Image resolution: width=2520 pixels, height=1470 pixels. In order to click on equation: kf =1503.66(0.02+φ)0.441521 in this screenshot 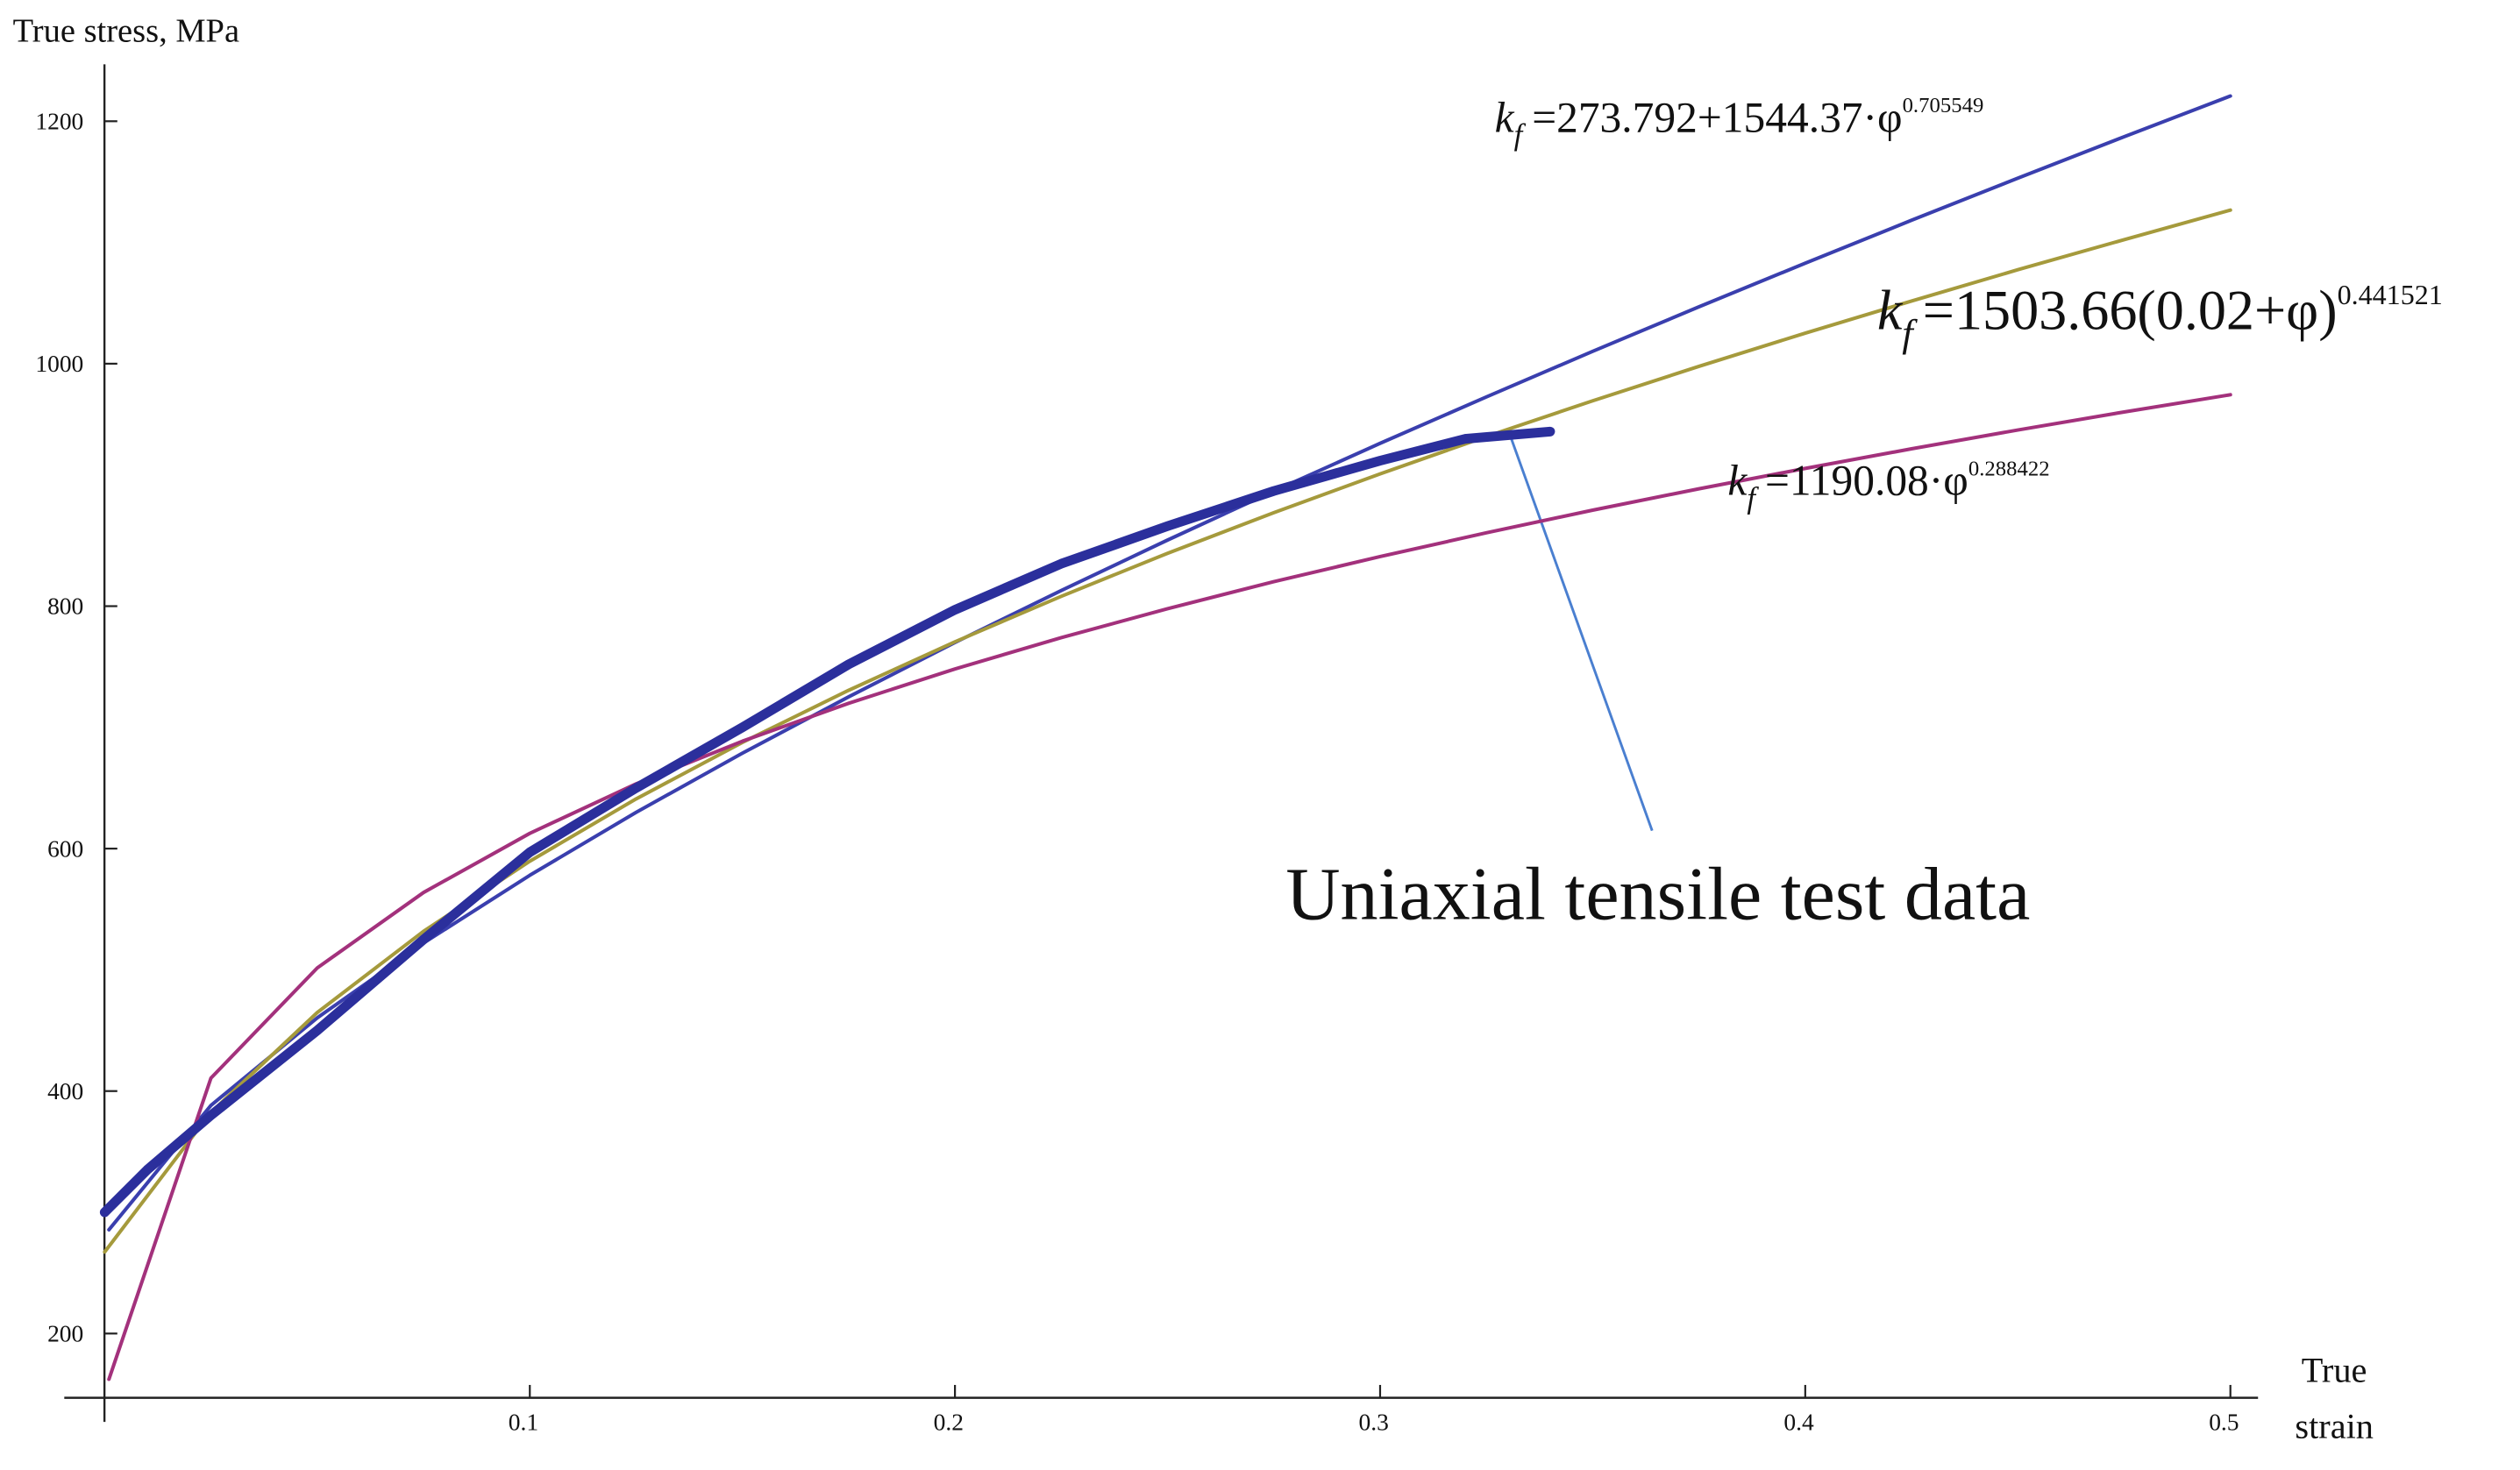, I will do `click(2160, 317)`.